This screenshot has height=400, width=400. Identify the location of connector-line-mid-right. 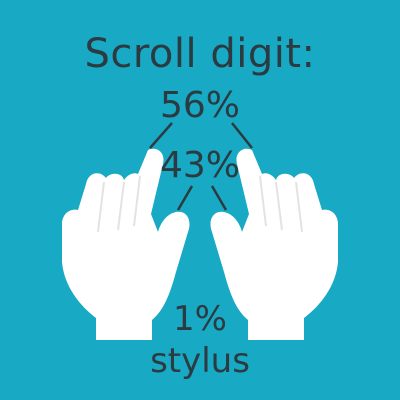
(219, 198).